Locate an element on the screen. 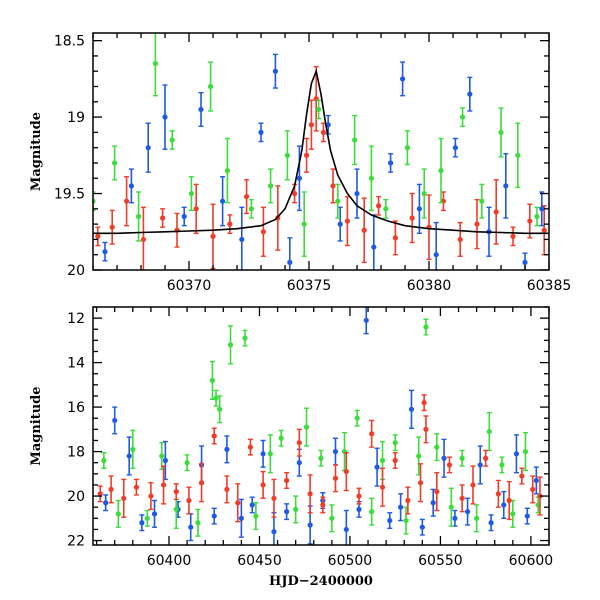 The height and width of the screenshot is (600, 600). y-tick-label: 14 is located at coordinates (76, 364).